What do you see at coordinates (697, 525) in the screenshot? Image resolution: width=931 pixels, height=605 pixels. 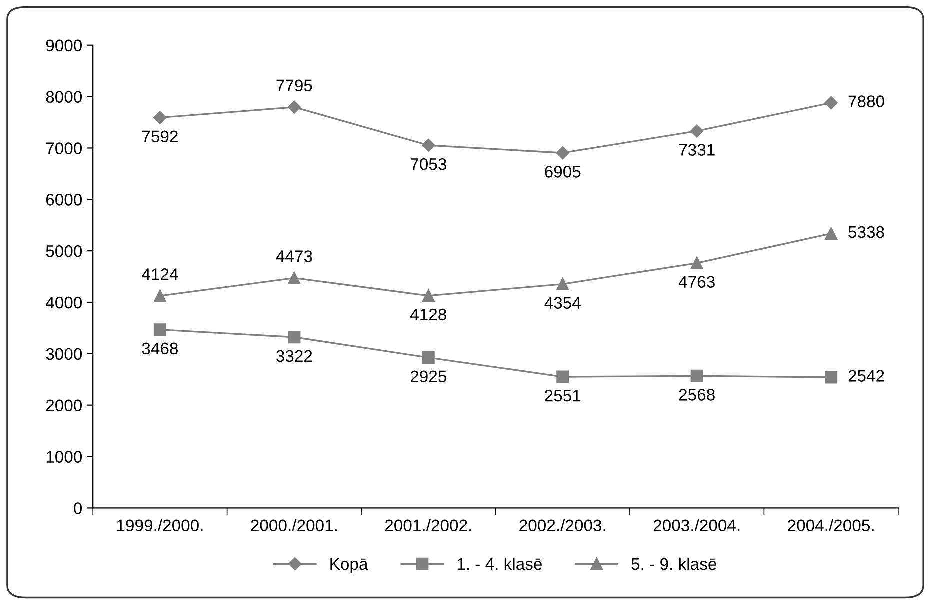 I see `x-tick-label: 2003./2004.` at bounding box center [697, 525].